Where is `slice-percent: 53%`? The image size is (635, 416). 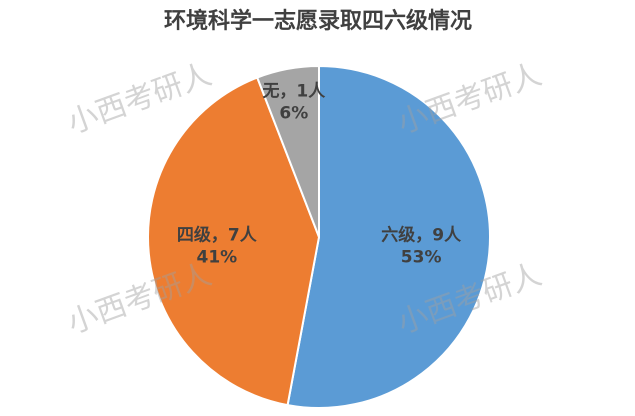 slice-percent: 53% is located at coordinates (421, 257).